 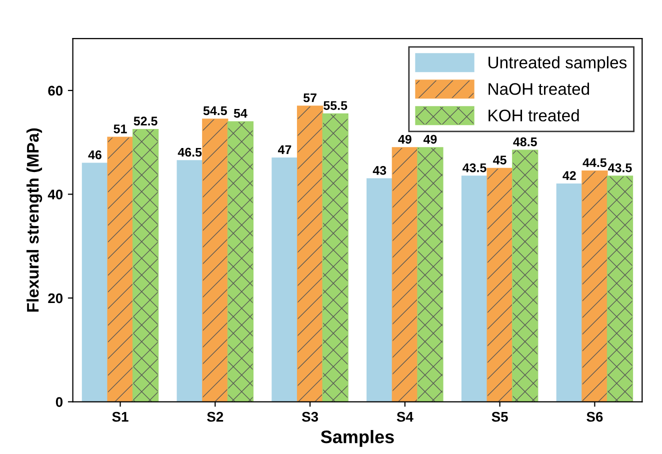 I want to click on legend-label: Untreated samples, so click(x=557, y=64).